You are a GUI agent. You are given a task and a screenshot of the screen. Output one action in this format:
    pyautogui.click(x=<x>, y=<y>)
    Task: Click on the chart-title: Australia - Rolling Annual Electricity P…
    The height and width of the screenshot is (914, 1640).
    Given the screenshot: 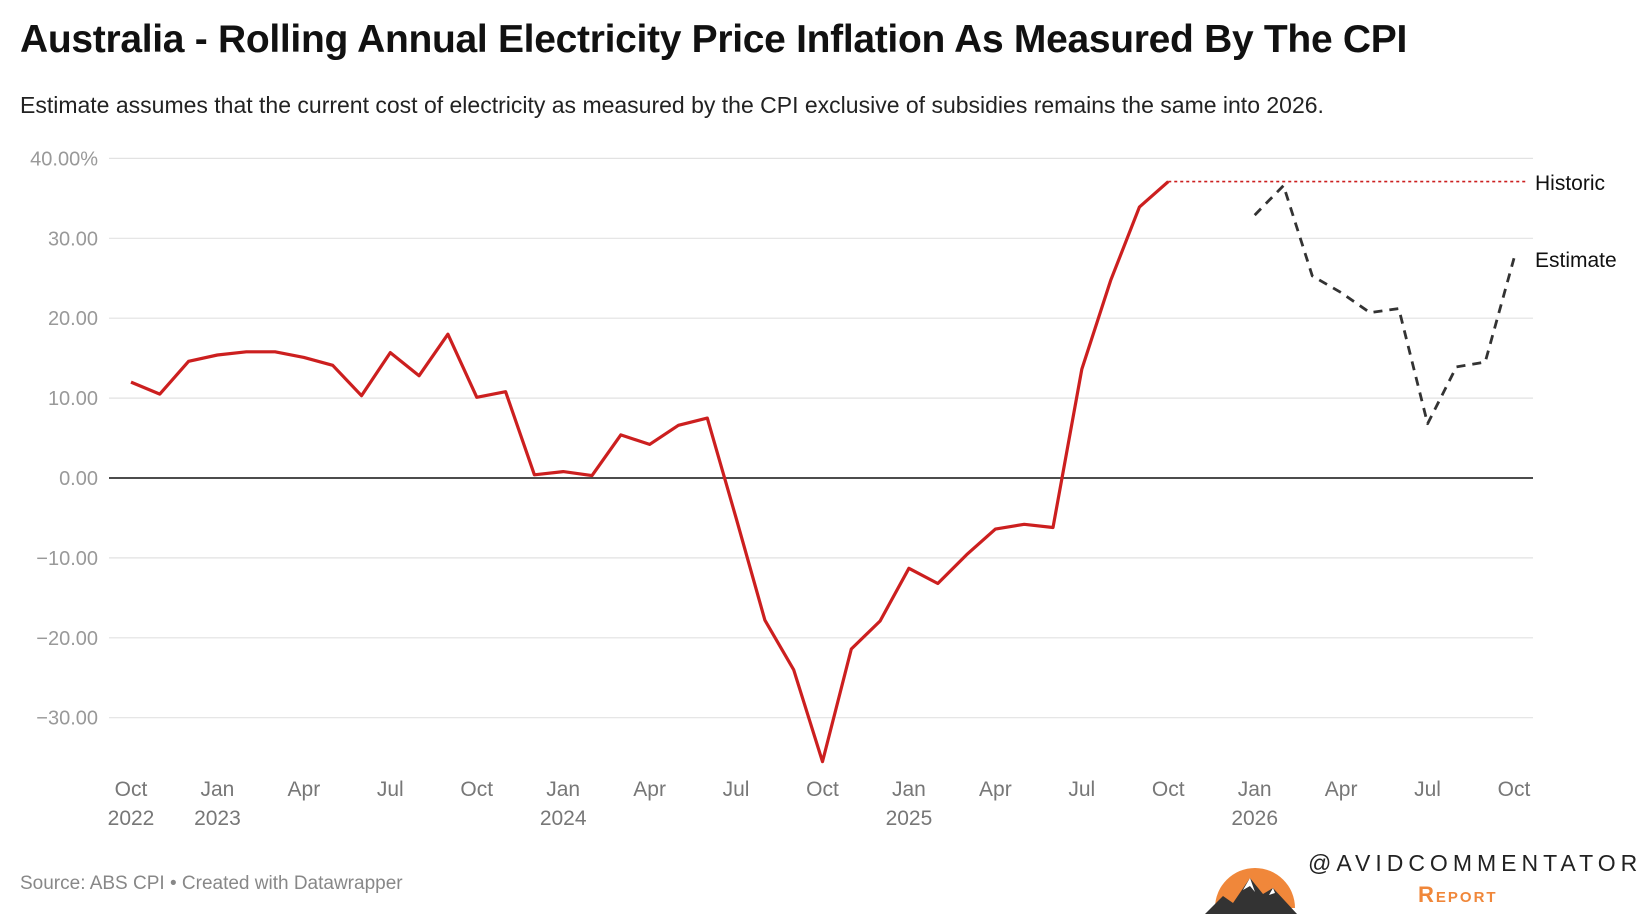 What is the action you would take?
    pyautogui.click(x=713, y=39)
    